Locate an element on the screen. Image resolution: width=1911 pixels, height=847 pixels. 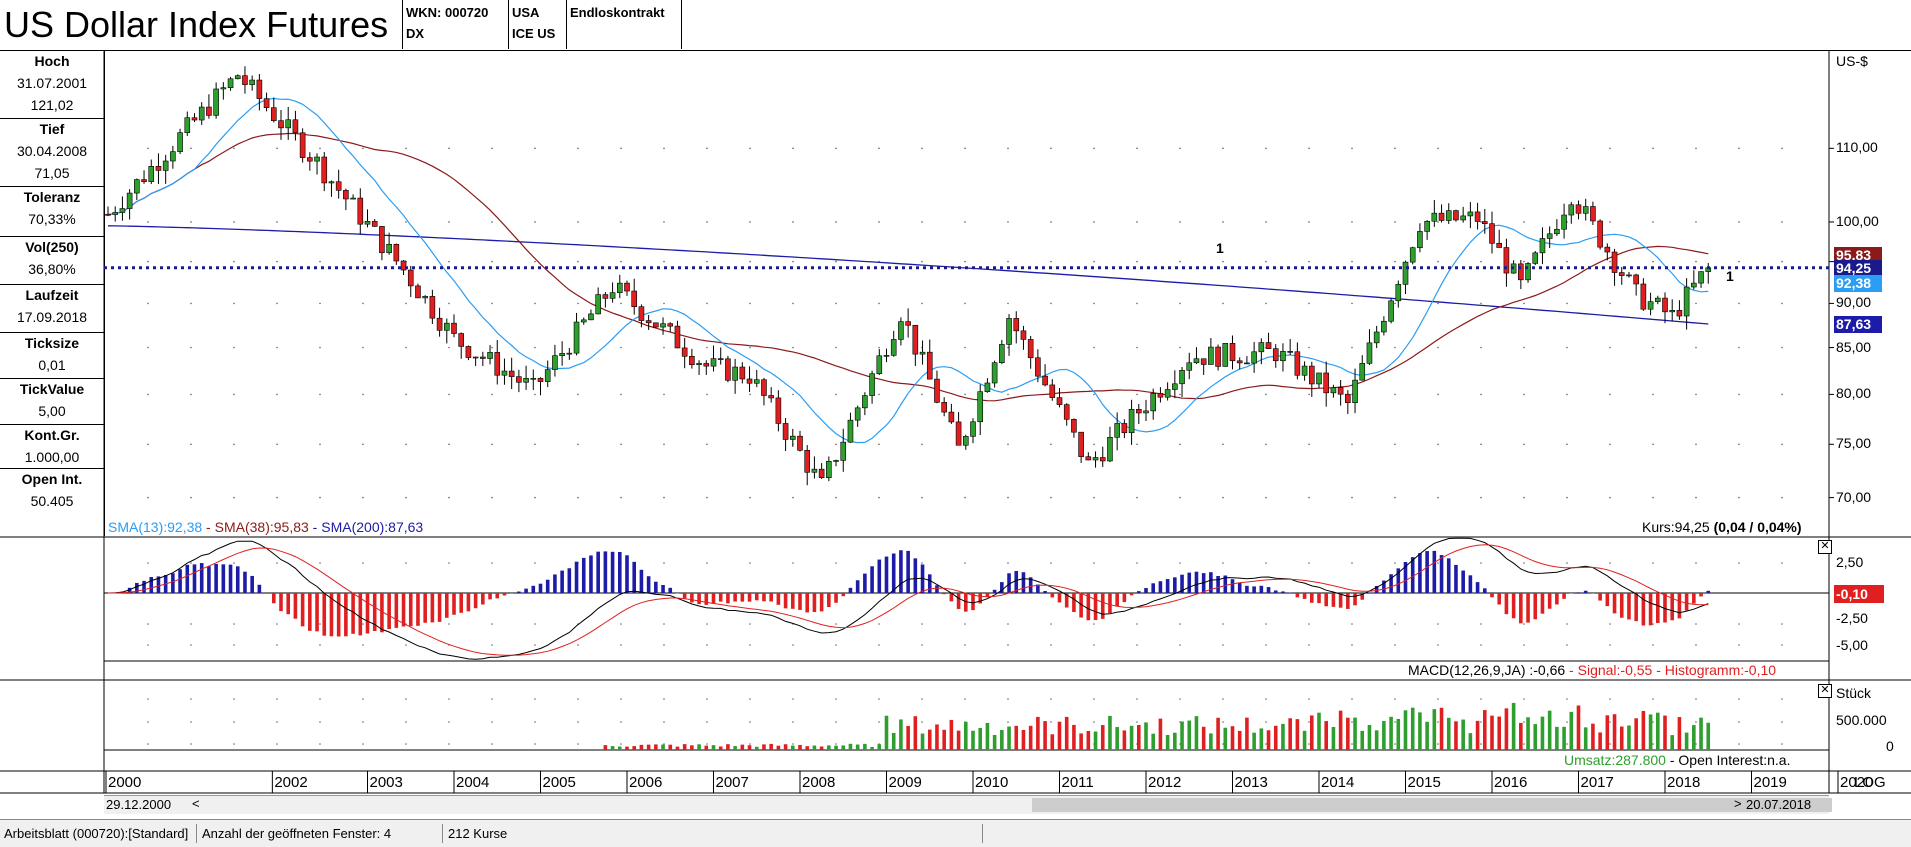
log-scale-toggle: LOG is located at coordinates (1870, 782).